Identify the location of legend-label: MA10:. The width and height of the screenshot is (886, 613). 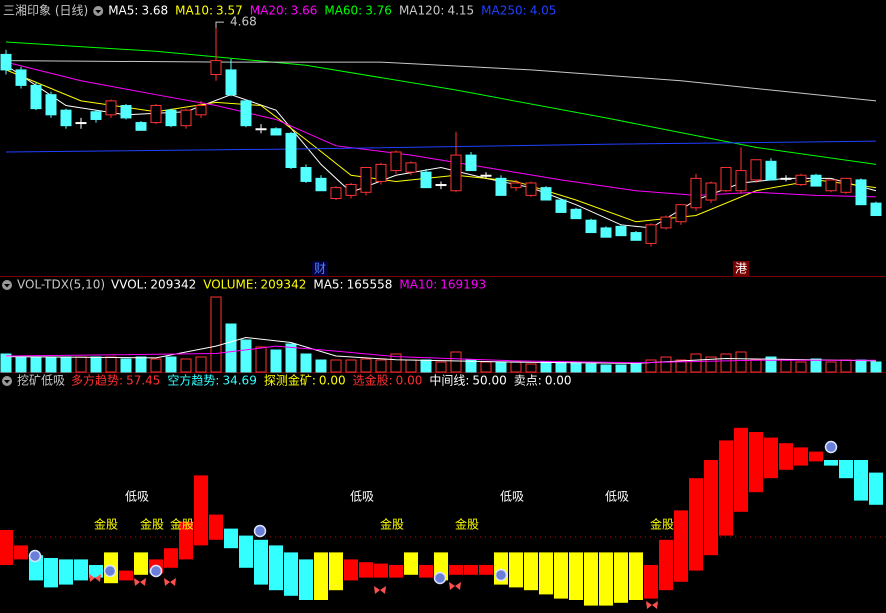
(194, 11).